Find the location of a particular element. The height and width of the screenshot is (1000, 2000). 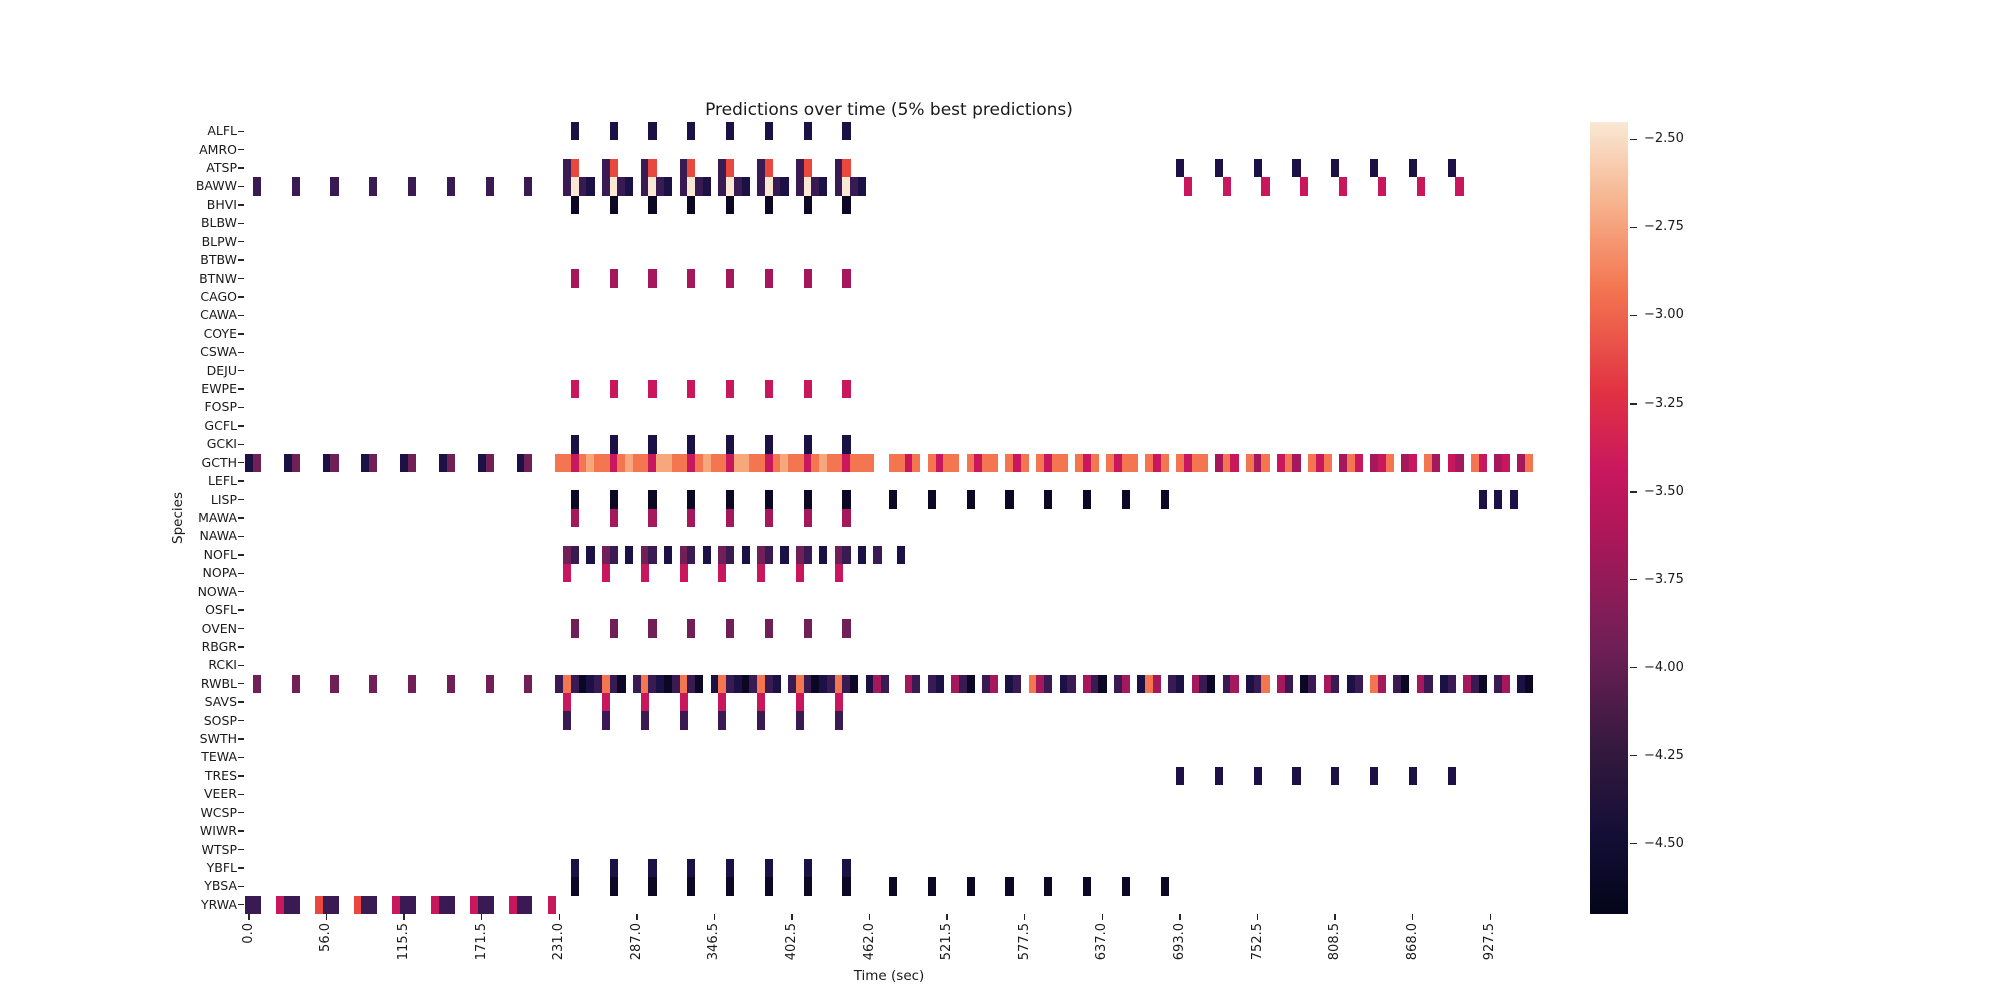

x-tick-label: 287.0 is located at coordinates (636, 942).